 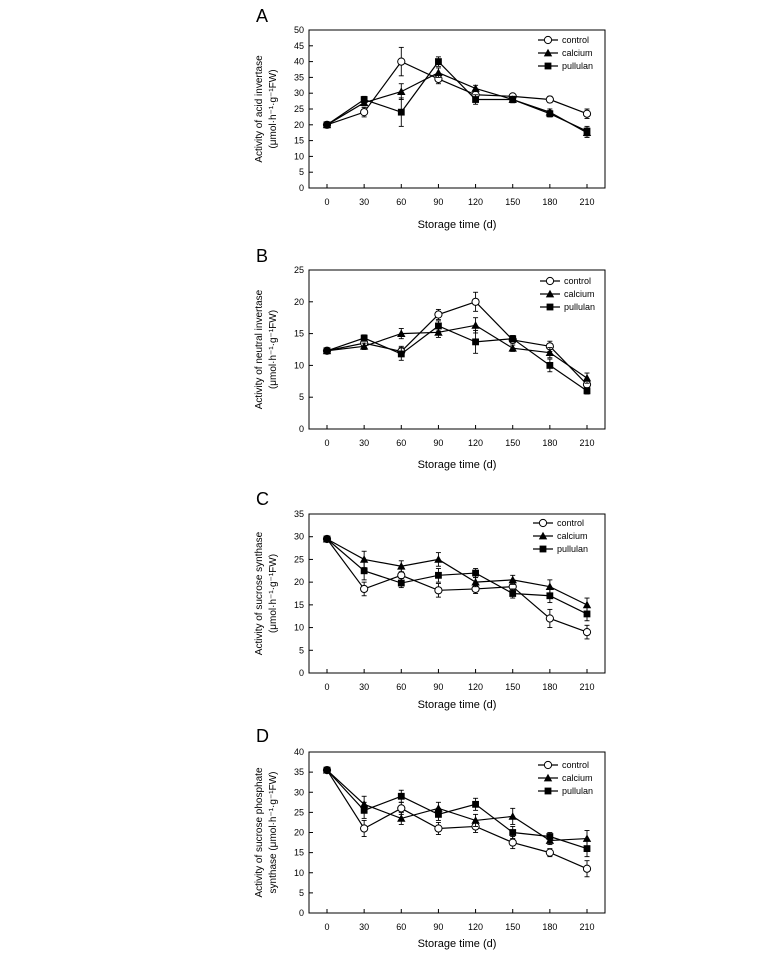 I want to click on y-tick-label: 15, so click(x=299, y=605).